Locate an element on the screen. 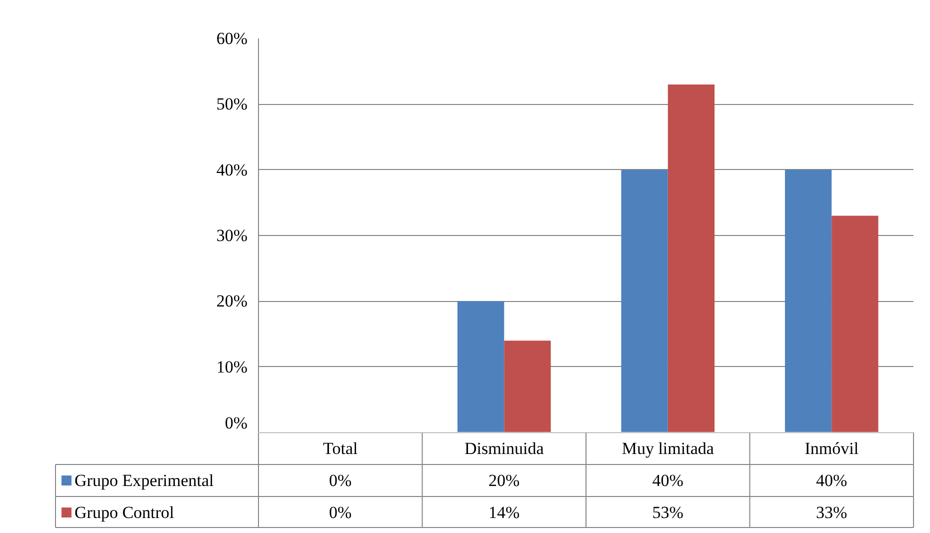 The image size is (930, 533). x-tick-label: Inmóvil is located at coordinates (831, 448).